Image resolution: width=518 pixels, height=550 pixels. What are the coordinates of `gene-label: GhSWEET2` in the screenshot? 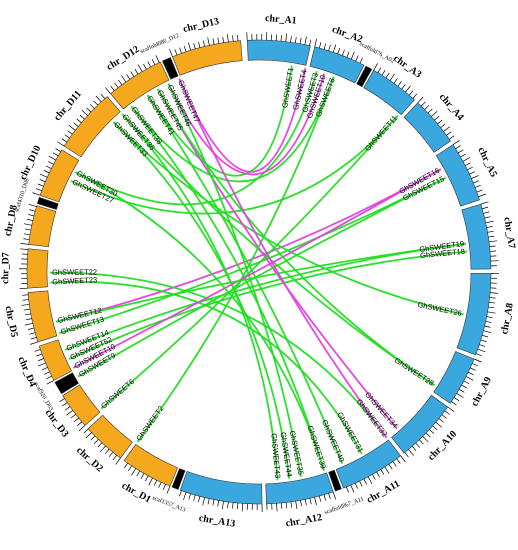 It's located at (149, 423).